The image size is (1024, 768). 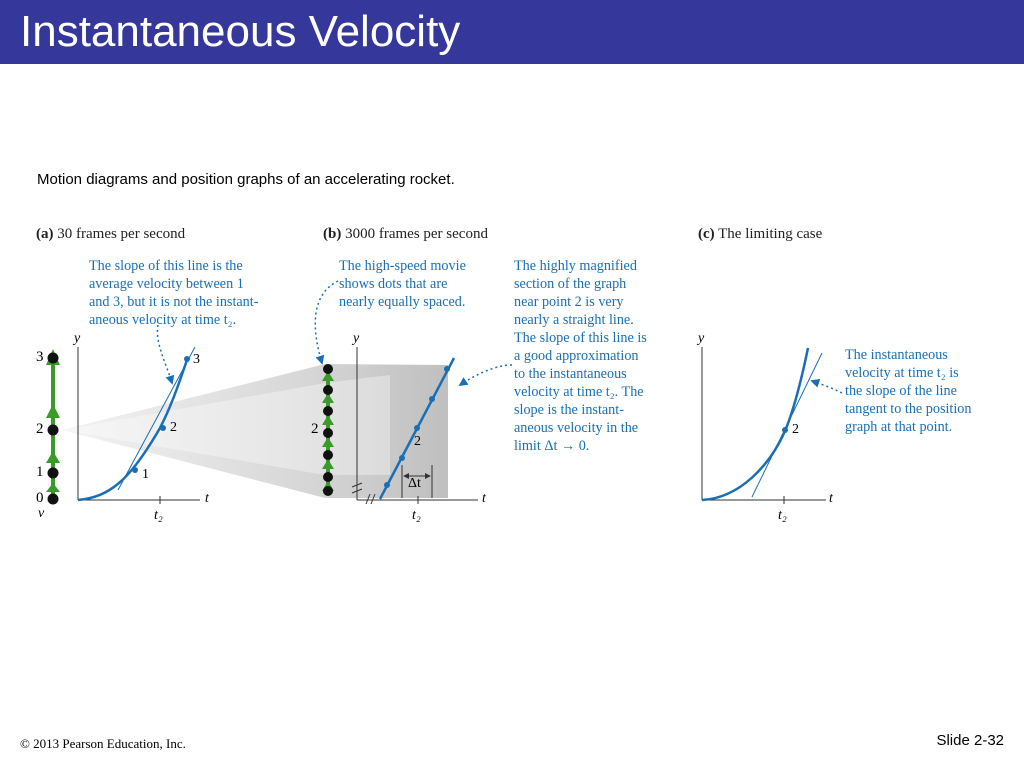 What do you see at coordinates (569, 302) in the screenshot?
I see `callout-line: near point 2 is very` at bounding box center [569, 302].